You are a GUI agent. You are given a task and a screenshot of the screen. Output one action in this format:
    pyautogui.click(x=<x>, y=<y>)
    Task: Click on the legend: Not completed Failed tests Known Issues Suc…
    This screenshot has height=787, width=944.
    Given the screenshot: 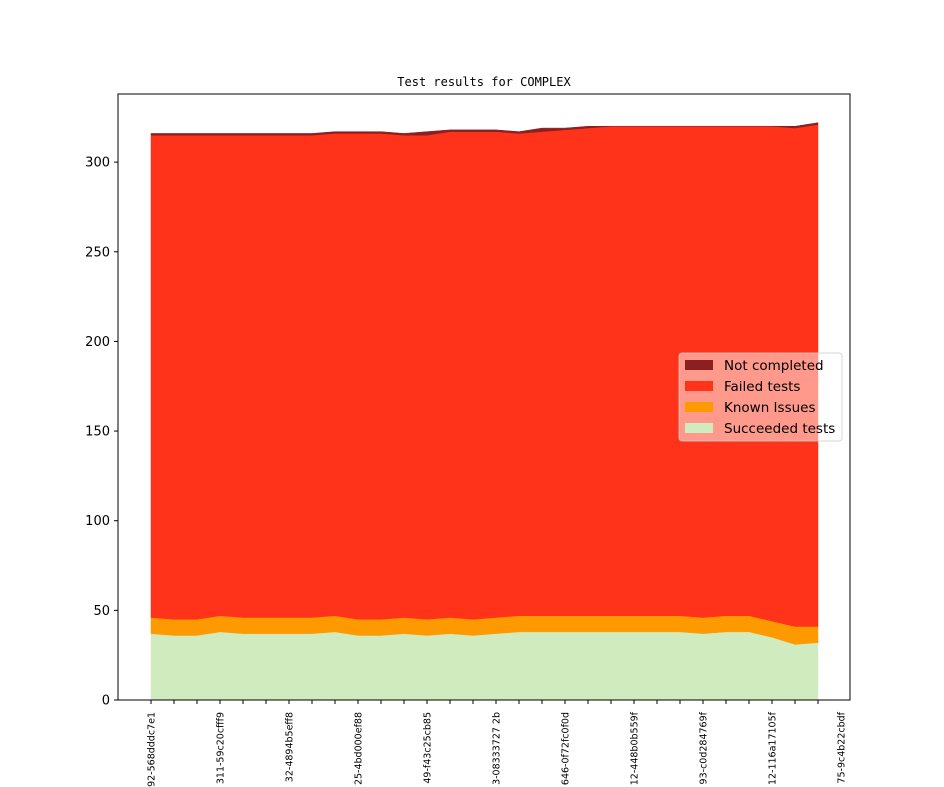 What is the action you would take?
    pyautogui.click(x=760, y=397)
    